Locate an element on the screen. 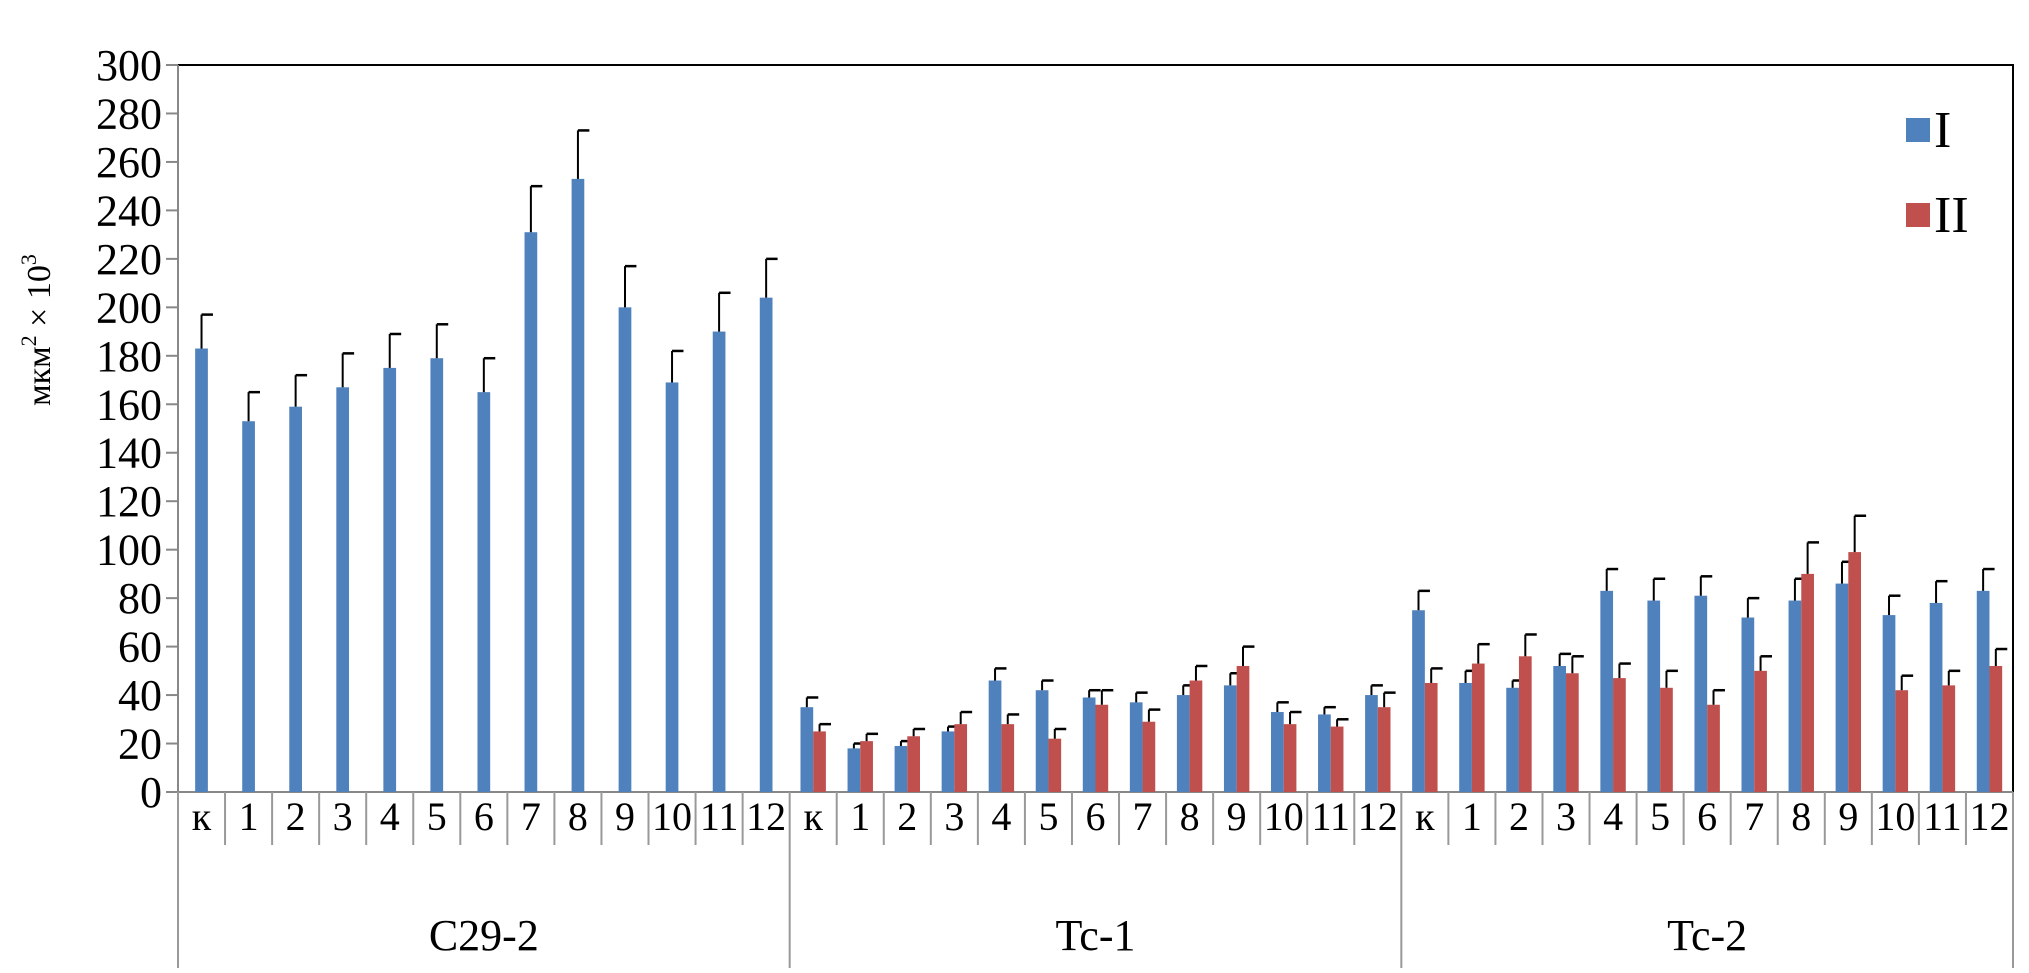 The height and width of the screenshot is (973, 2029). group-label: Tc-1 is located at coordinates (1096, 935).